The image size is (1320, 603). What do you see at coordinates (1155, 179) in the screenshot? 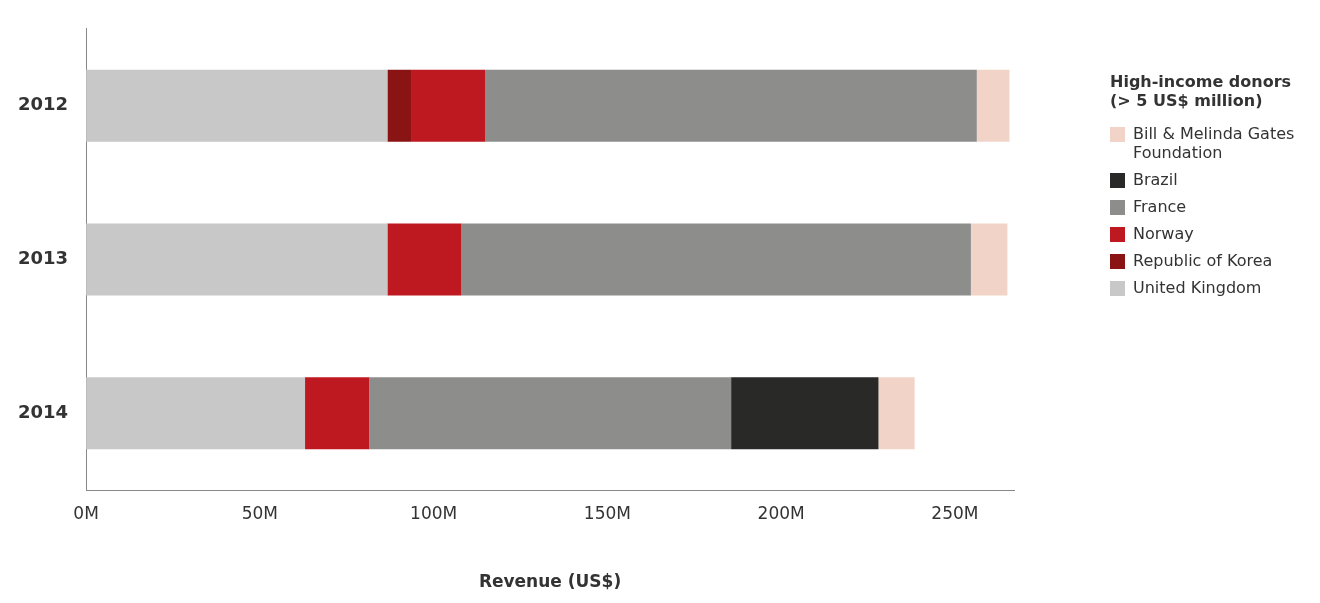
I see `legend-label: Brazil` at bounding box center [1155, 179].